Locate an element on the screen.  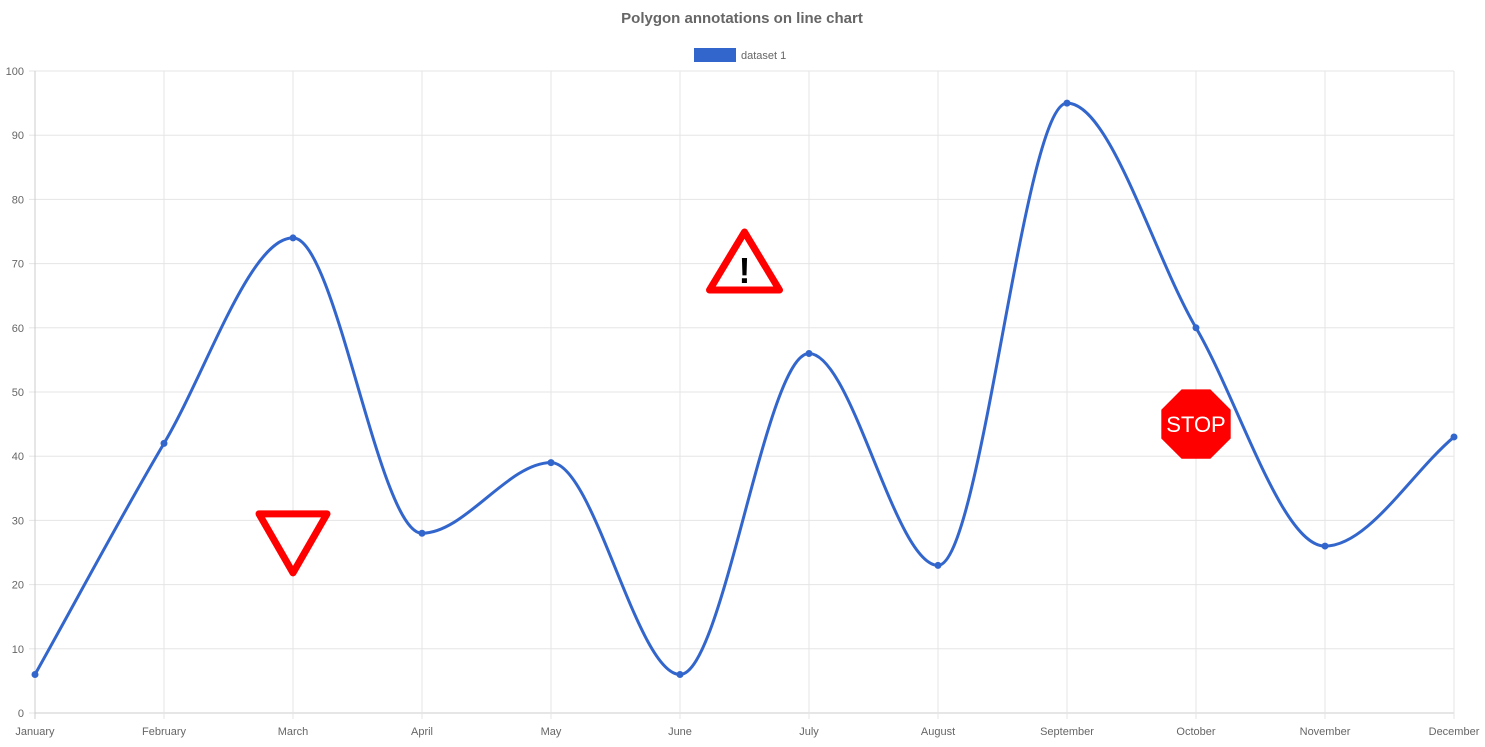
yield-sign-icon is located at coordinates (293, 543).